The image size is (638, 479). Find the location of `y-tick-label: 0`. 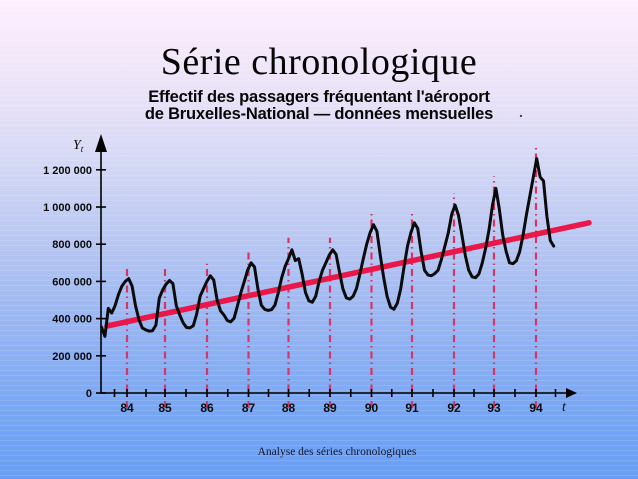

y-tick-label: 0 is located at coordinates (89, 394).